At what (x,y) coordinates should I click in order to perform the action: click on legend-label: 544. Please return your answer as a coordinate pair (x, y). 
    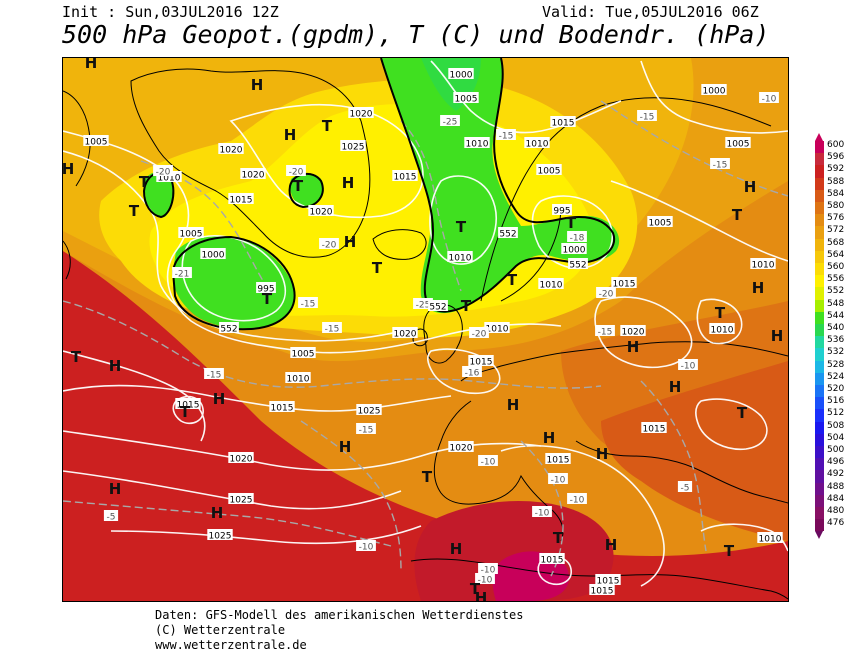
    Looking at the image, I should click on (836, 315).